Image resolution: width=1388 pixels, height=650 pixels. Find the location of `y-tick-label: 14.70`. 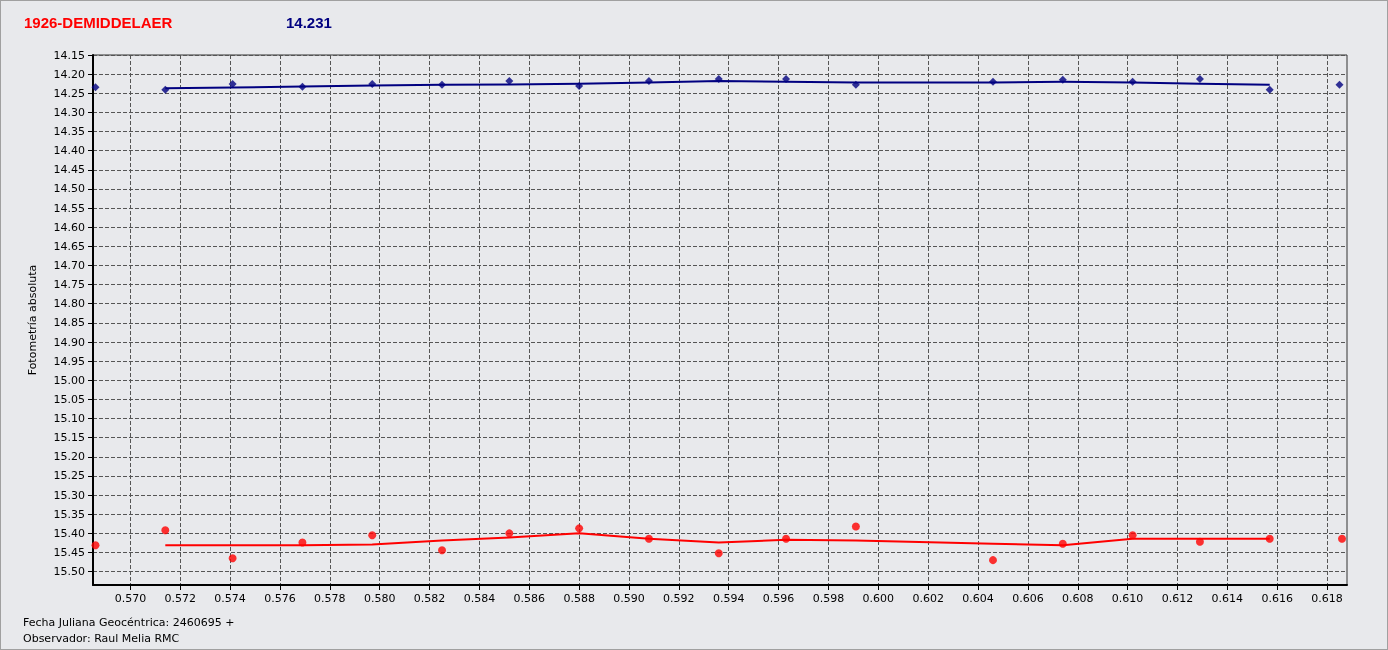

y-tick-label: 14.70 is located at coordinates (69, 265).